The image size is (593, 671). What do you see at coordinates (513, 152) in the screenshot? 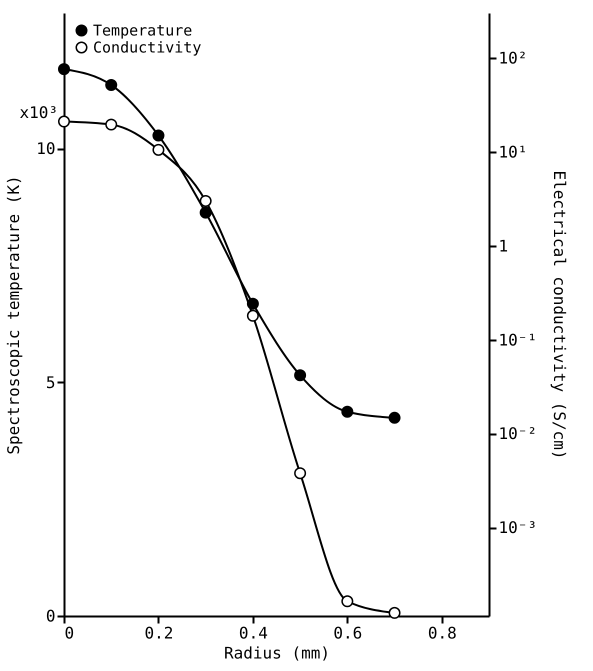
I see `y2-tick-label: 10¹` at bounding box center [513, 152].